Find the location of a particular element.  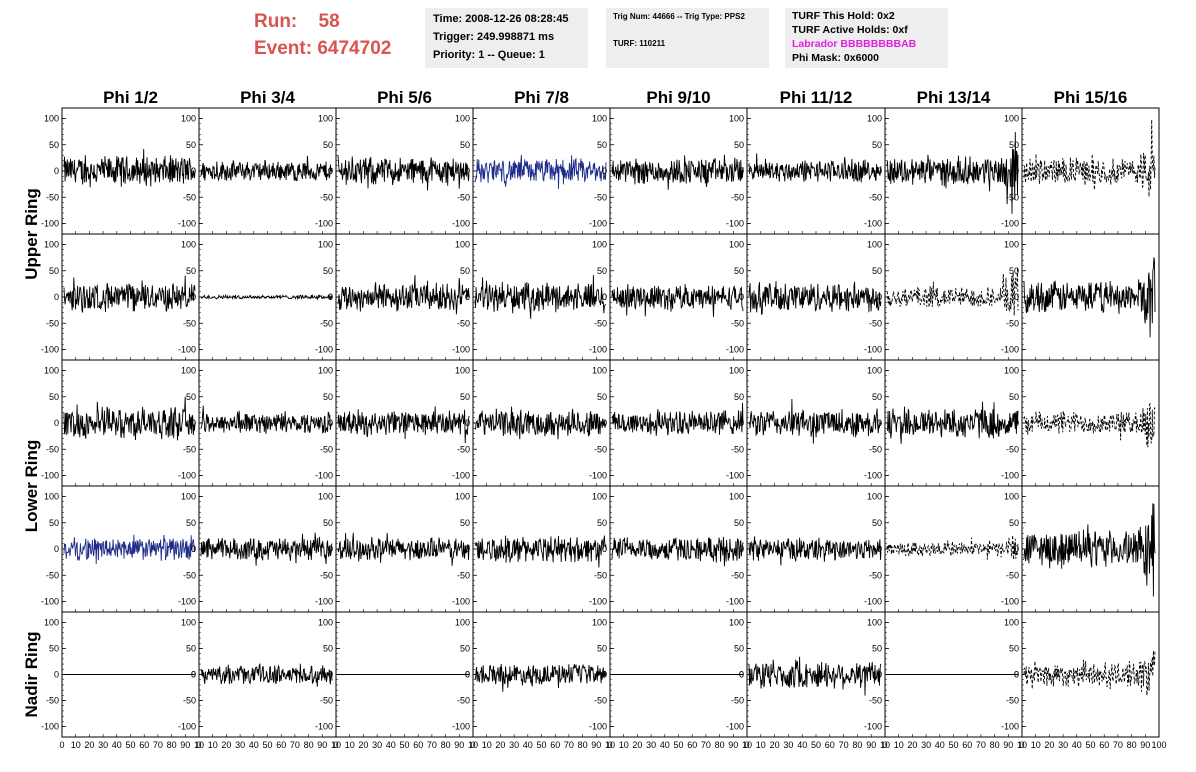

event-label-text: Event: is located at coordinates (283, 48).